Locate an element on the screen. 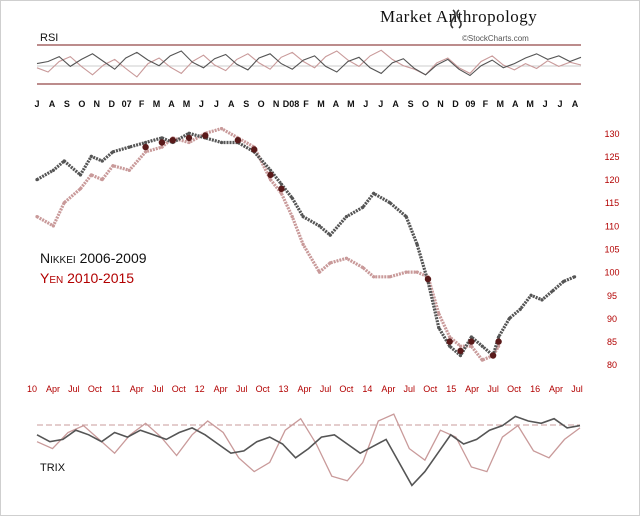 This screenshot has height=516, width=640. month-tick-label: S is located at coordinates (246, 104).